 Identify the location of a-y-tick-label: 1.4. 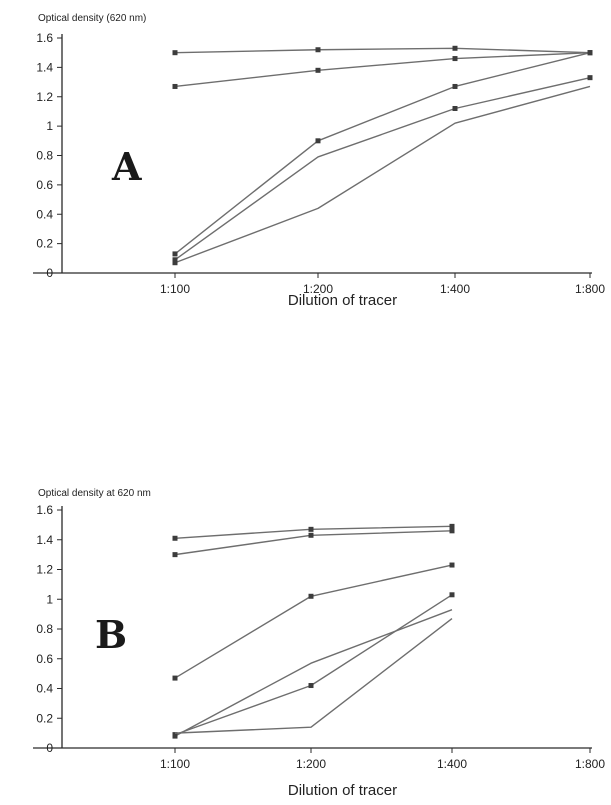
(44, 67).